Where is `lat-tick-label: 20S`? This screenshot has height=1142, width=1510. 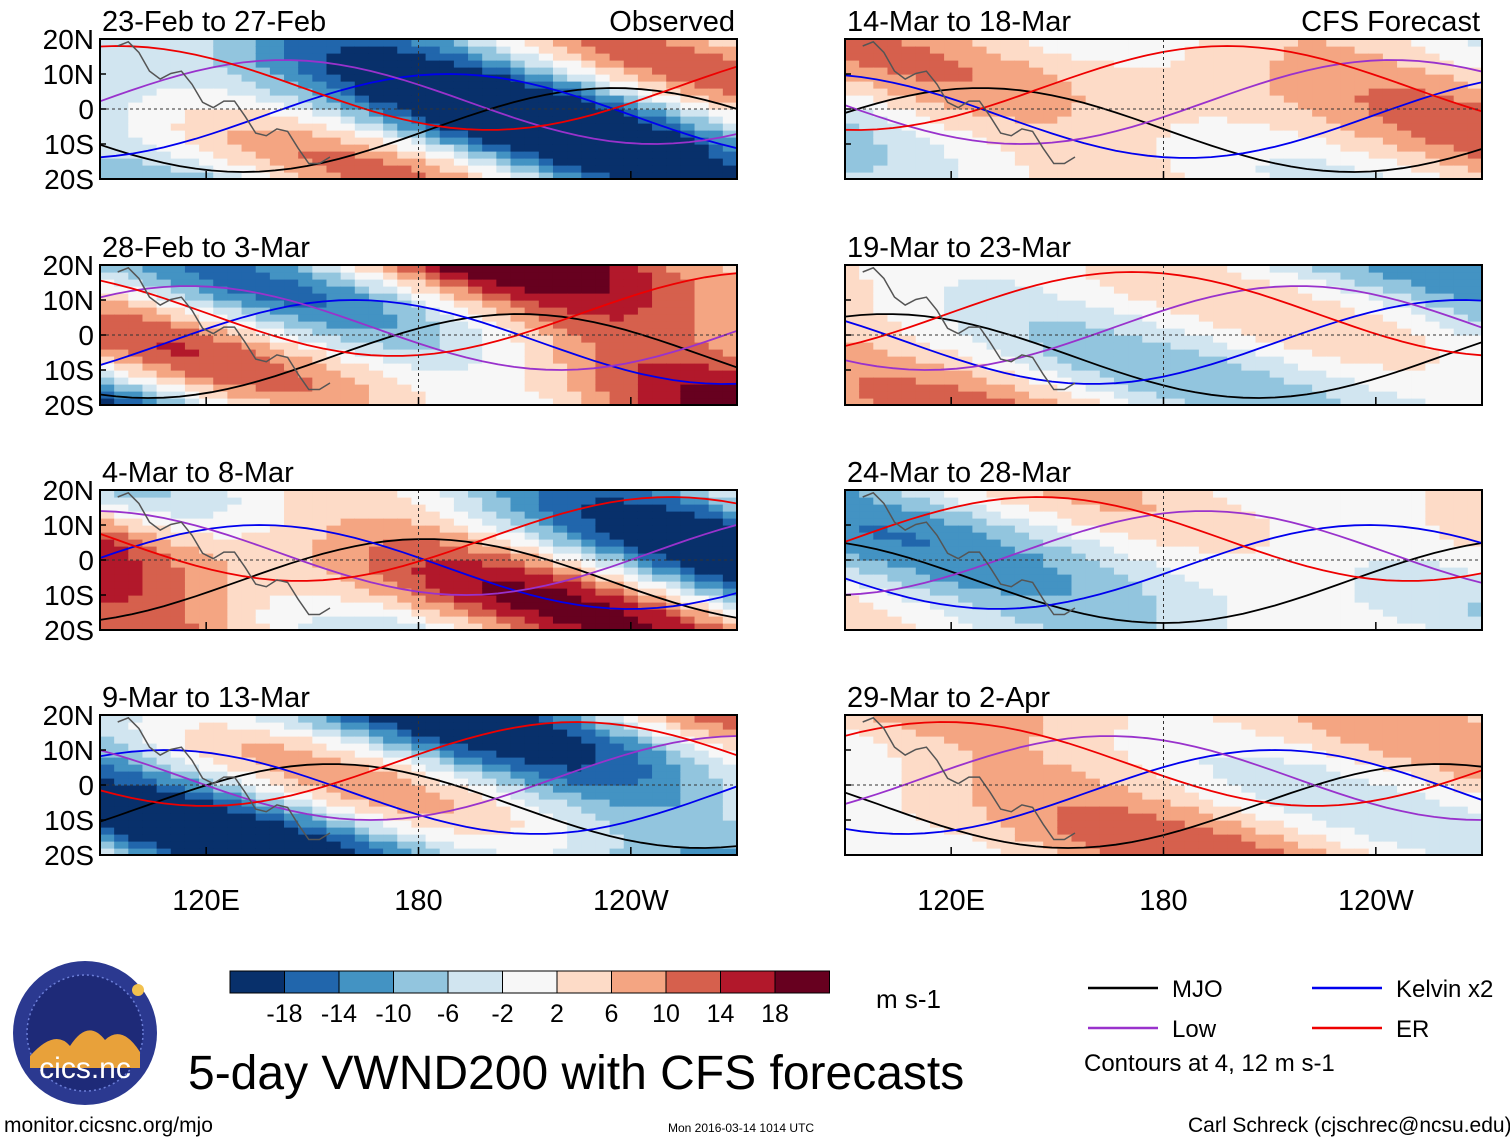 lat-tick-label: 20S is located at coordinates (69, 179).